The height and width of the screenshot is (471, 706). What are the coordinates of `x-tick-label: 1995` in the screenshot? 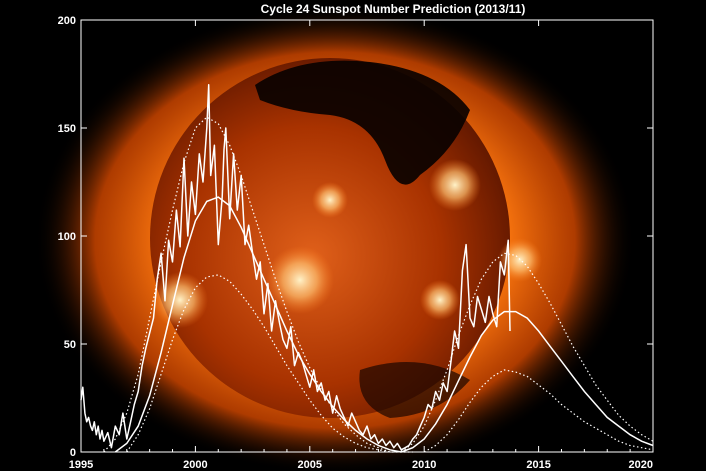 It's located at (81, 465).